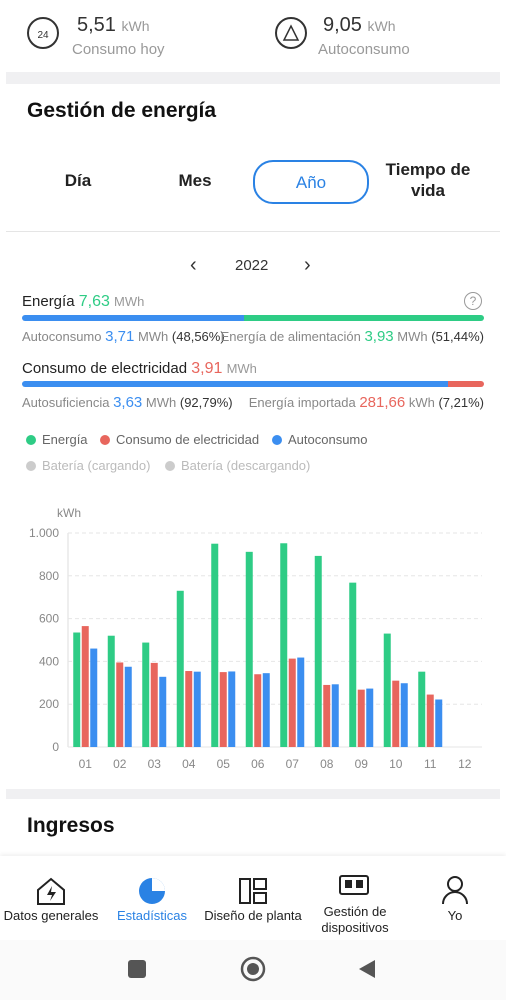 The height and width of the screenshot is (1000, 506). I want to click on tab: Día, so click(78, 180).